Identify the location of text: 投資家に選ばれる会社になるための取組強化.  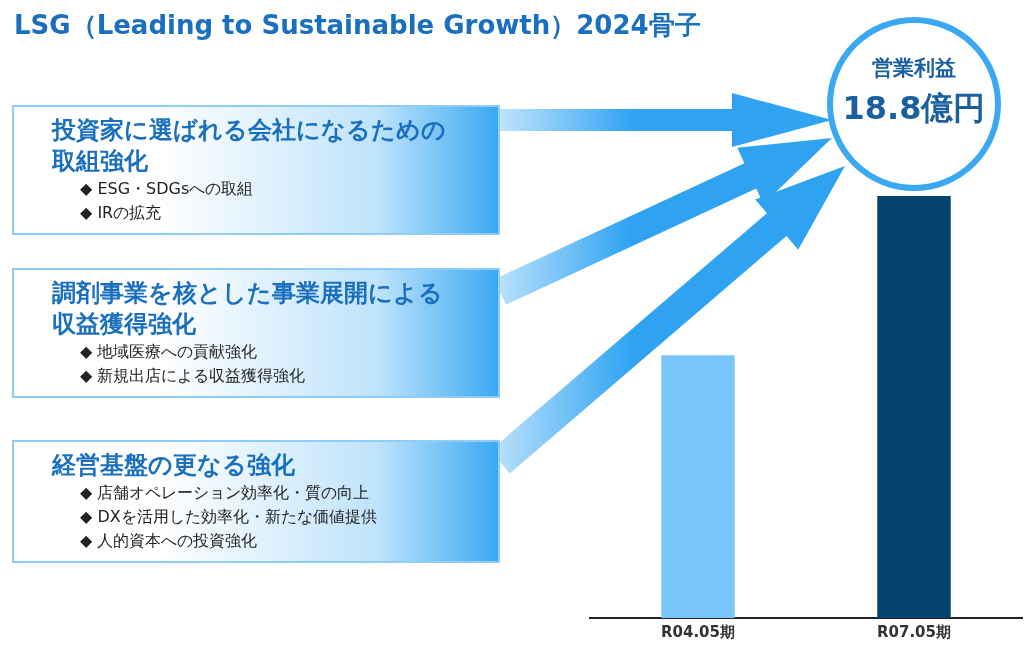
(249, 146).